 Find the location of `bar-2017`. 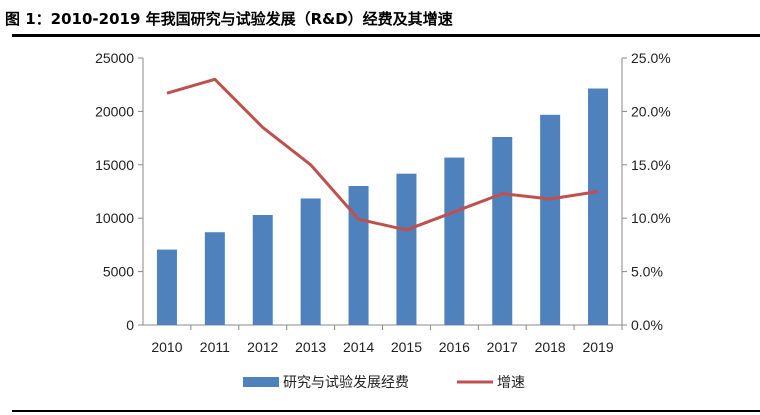

bar-2017 is located at coordinates (502, 230).